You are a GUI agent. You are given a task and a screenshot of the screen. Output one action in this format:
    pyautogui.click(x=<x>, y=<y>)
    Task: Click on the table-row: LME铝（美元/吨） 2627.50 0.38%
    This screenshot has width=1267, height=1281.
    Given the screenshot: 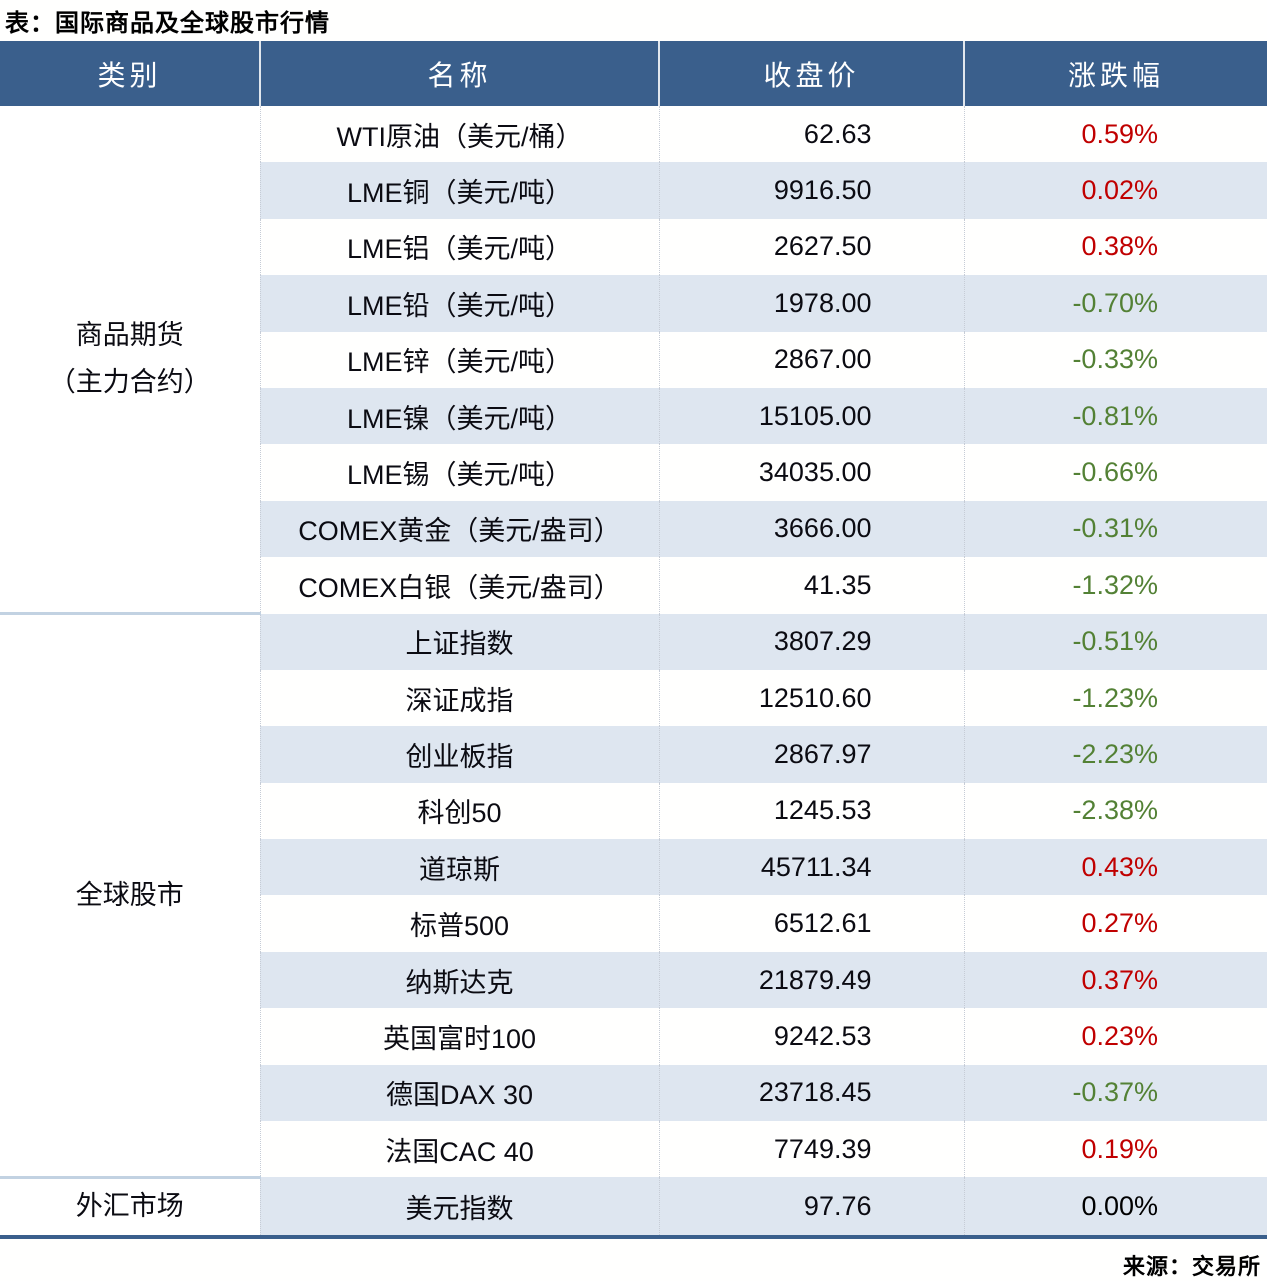 What is the action you would take?
    pyautogui.click(x=633, y=247)
    